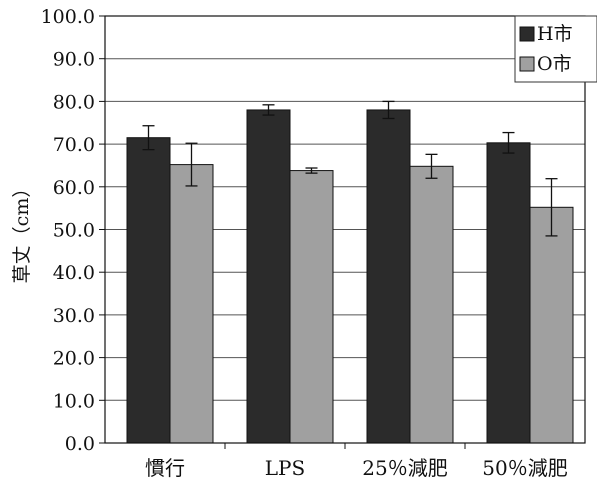 This screenshot has width=597, height=490. I want to click on y-tick-label: 100.0, so click(68, 17).